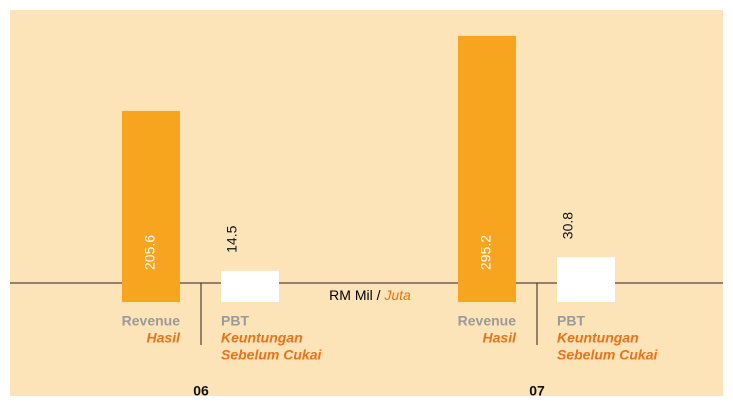 This screenshot has width=733, height=406. What do you see at coordinates (201, 391) in the screenshot?
I see `year-label: 06` at bounding box center [201, 391].